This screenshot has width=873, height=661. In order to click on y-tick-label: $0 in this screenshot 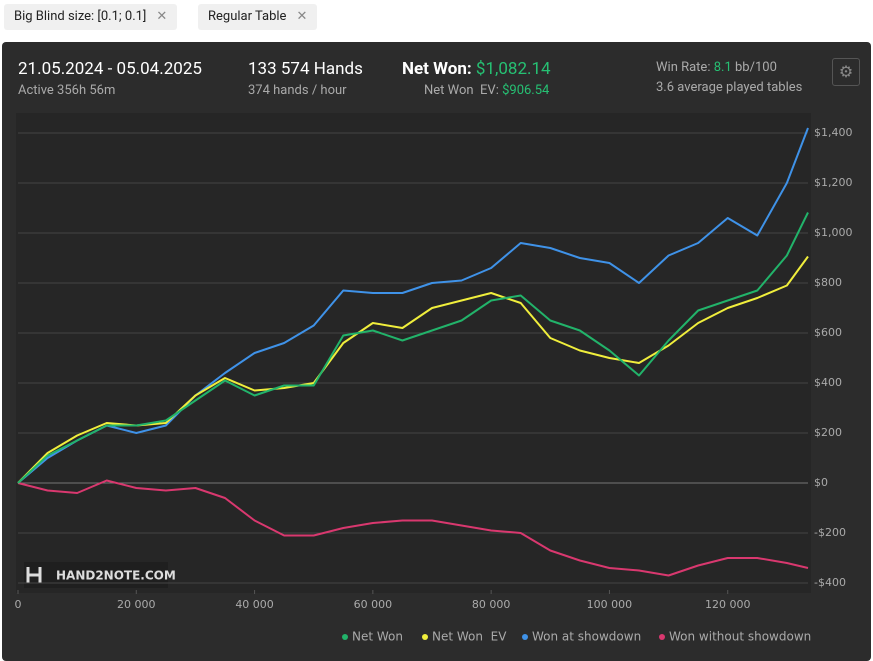, I will do `click(821, 482)`.